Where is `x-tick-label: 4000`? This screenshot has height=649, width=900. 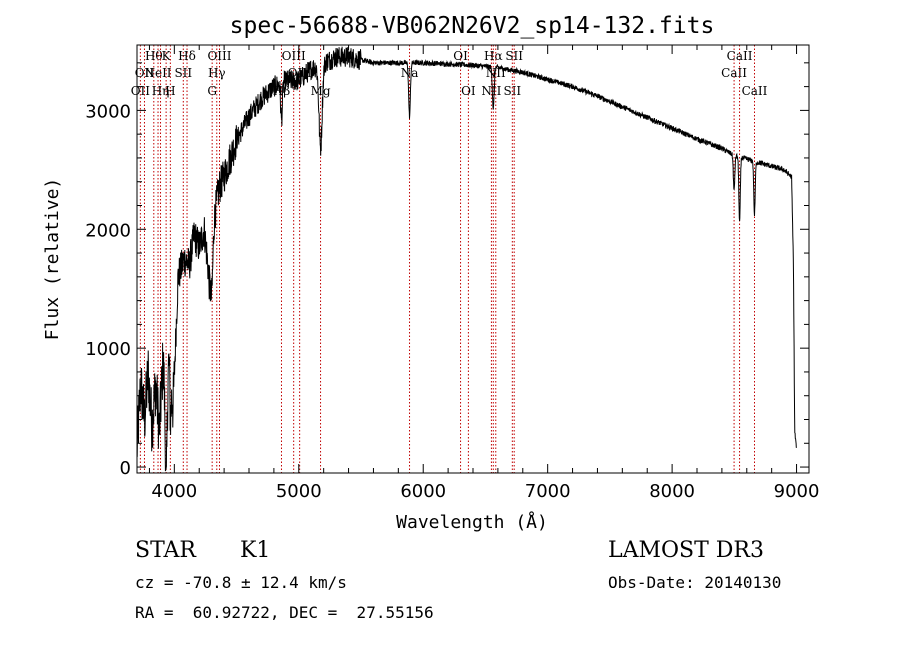 x-tick-label: 4000 is located at coordinates (174, 491).